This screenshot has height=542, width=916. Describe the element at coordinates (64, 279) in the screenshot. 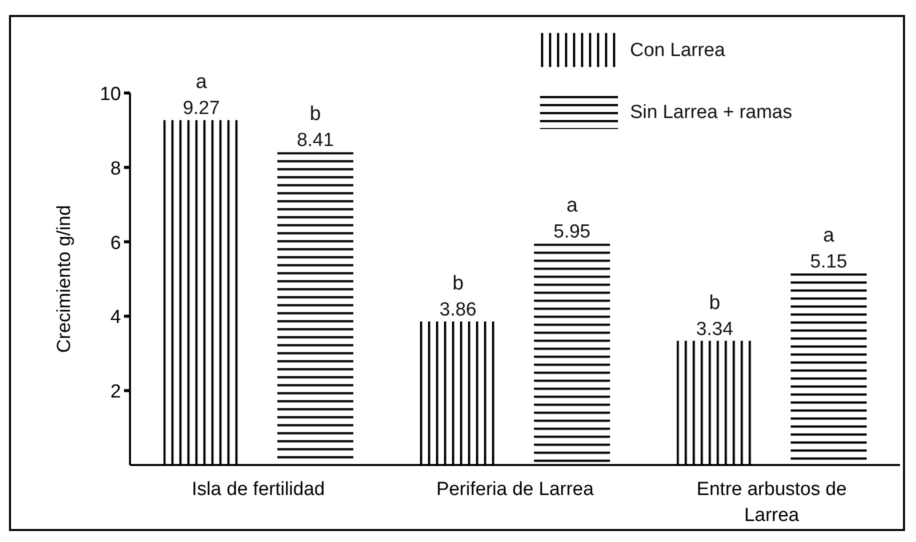

I see `y-axis-title: Crecimiento g/ind` at that location.